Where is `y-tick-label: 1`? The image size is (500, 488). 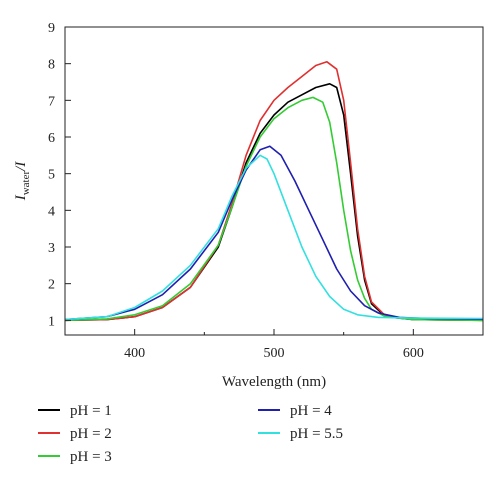 y-tick-label: 1 is located at coordinates (51, 321).